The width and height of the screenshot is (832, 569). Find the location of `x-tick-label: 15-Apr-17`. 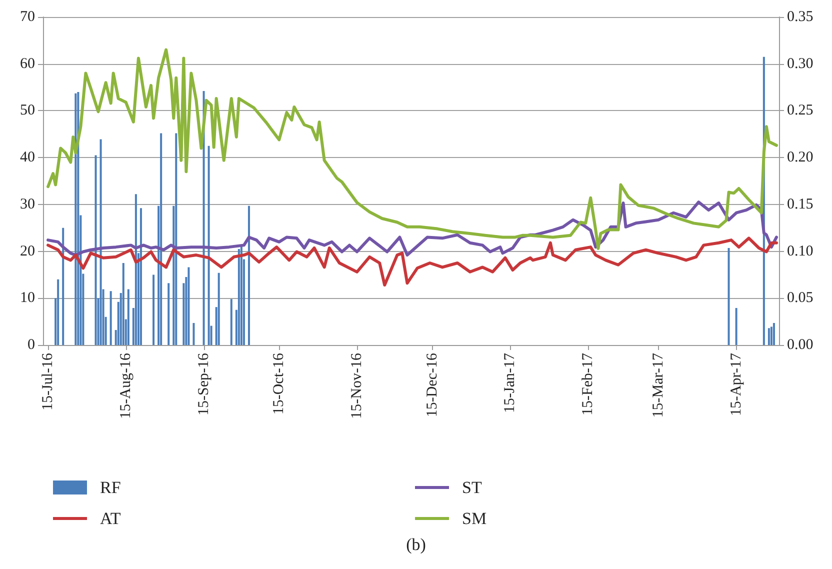

x-tick-label: 15-Apr-17 is located at coordinates (736, 384).